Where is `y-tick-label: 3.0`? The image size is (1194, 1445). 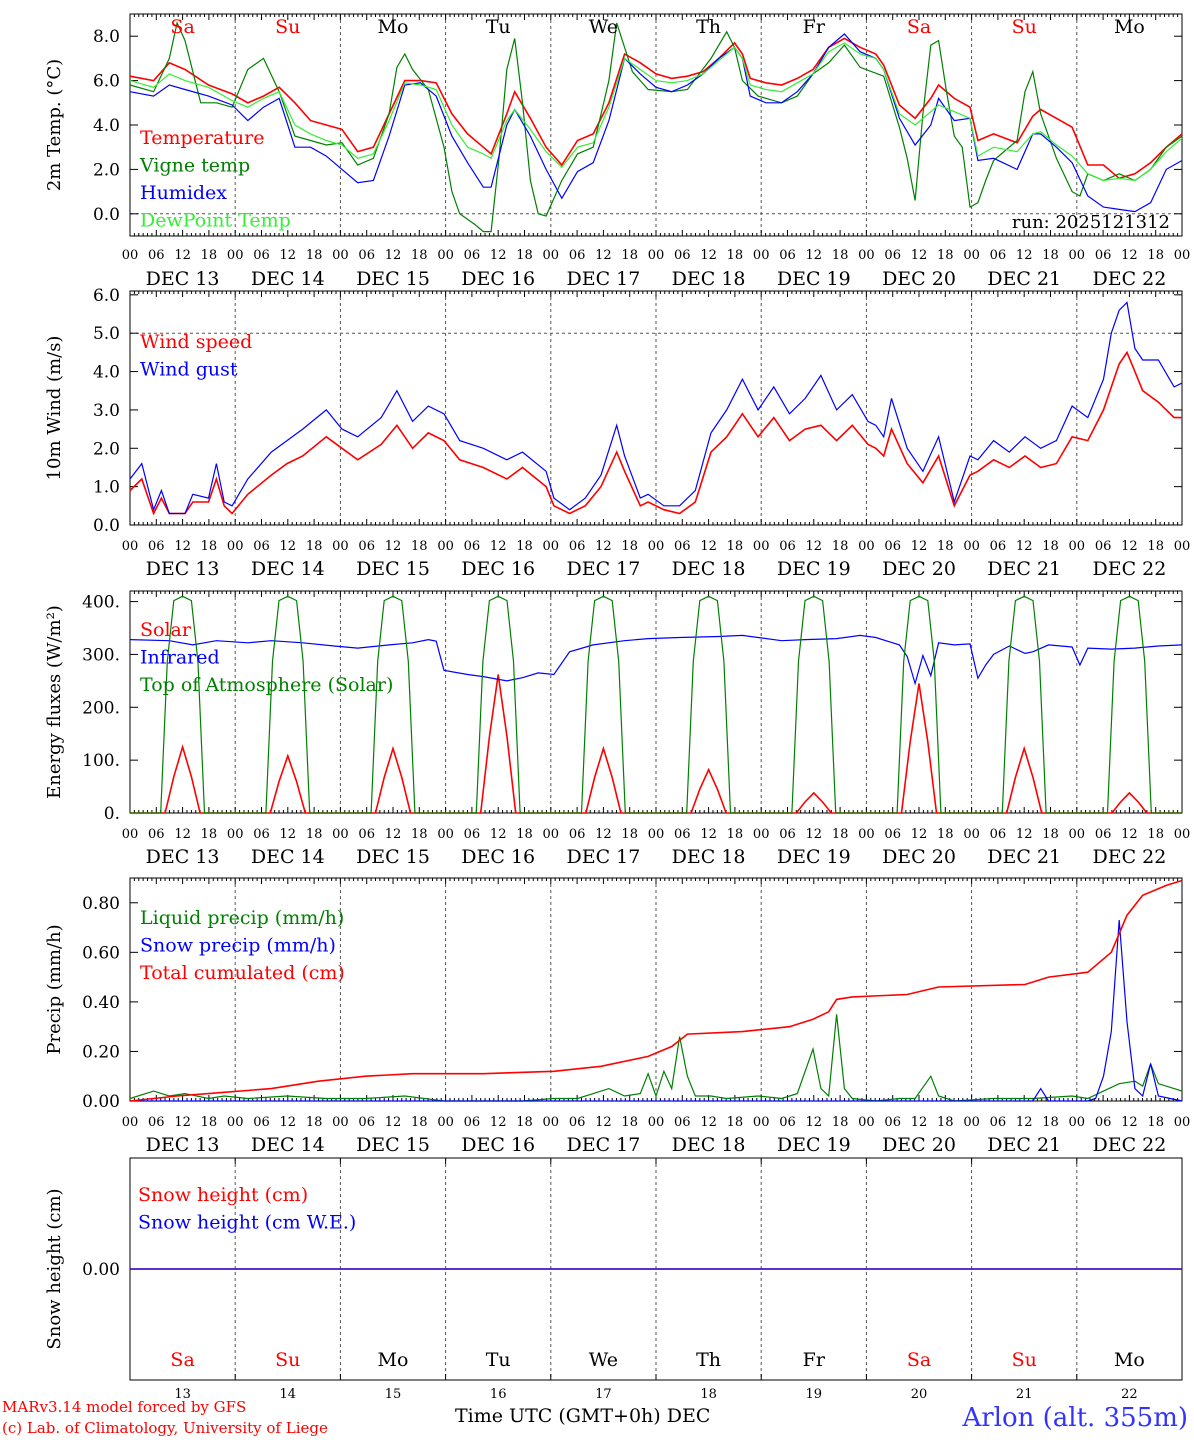 y-tick-label: 3.0 is located at coordinates (106, 411).